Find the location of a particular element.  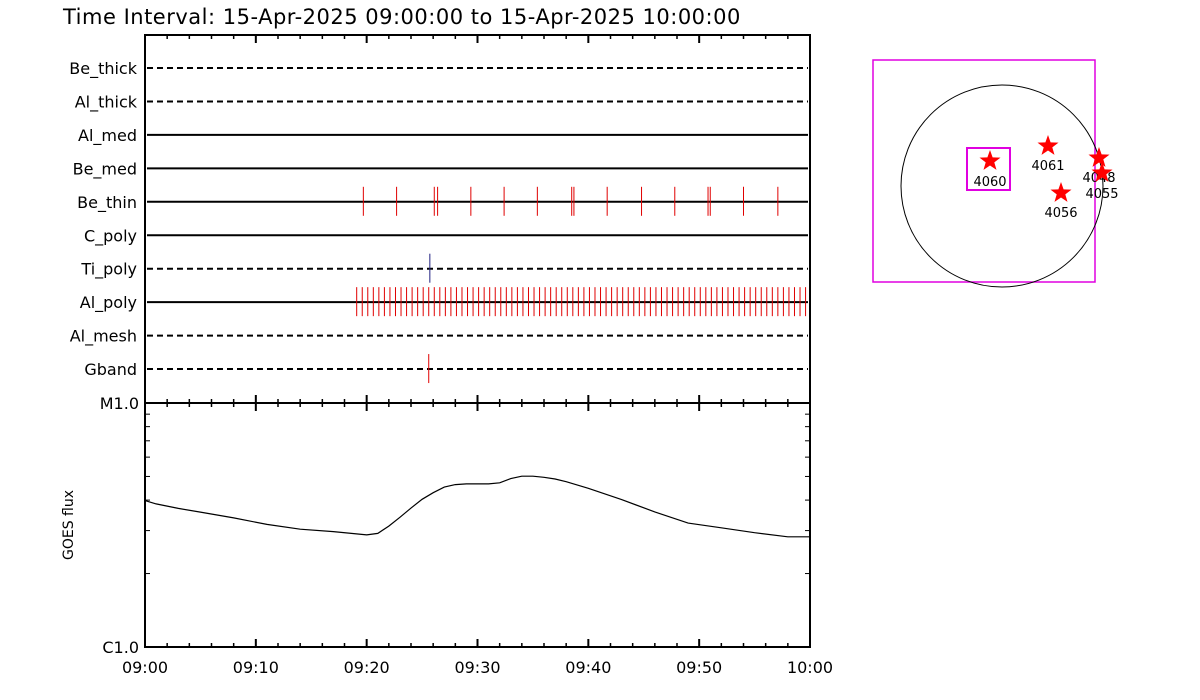

filter-label: Be_thick is located at coordinates (103, 69).